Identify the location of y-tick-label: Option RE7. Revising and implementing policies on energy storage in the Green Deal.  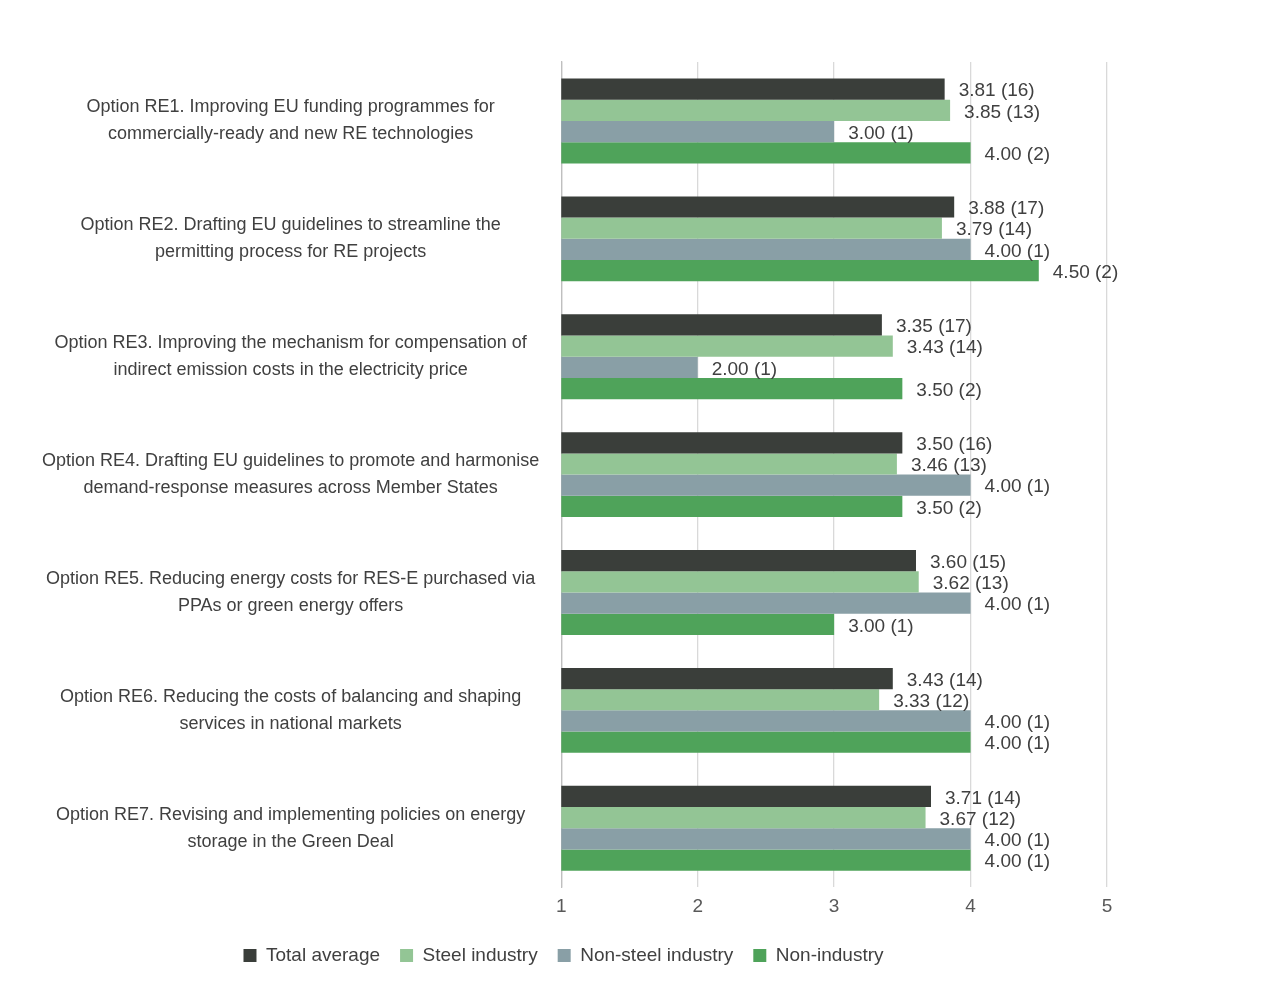
(291, 827).